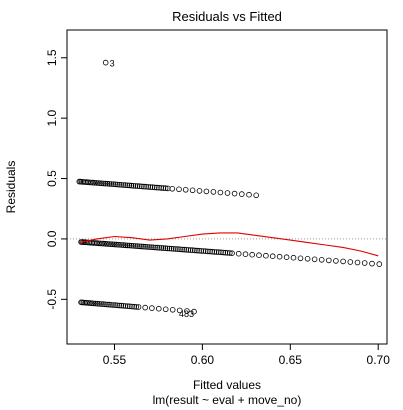 This screenshot has width=403, height=410. I want to click on point-labels: 3 483, so click(152, 189).